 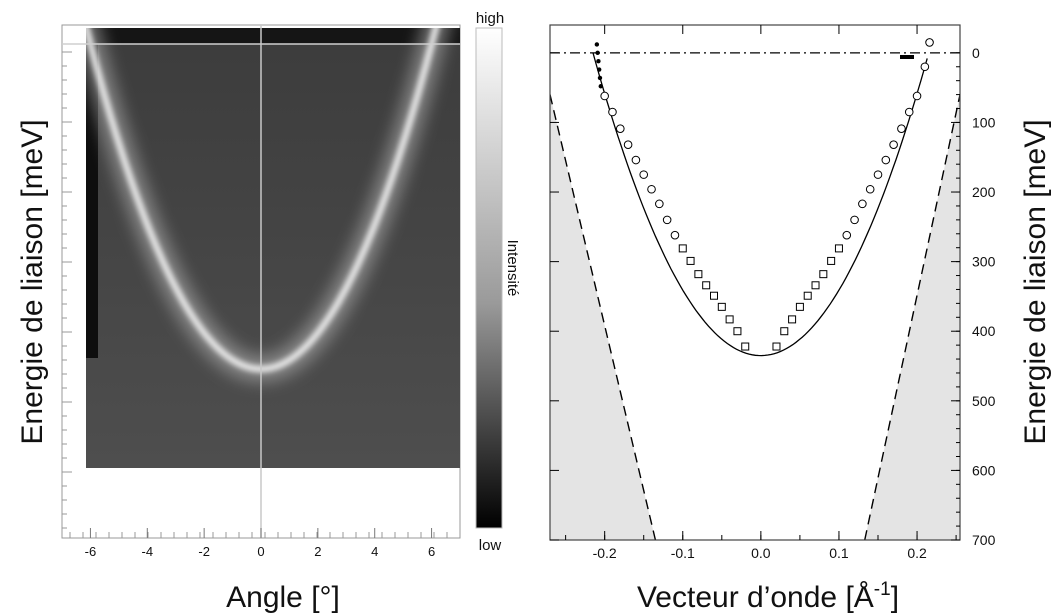 I want to click on right-y-tick-label: 400, so click(x=984, y=331).